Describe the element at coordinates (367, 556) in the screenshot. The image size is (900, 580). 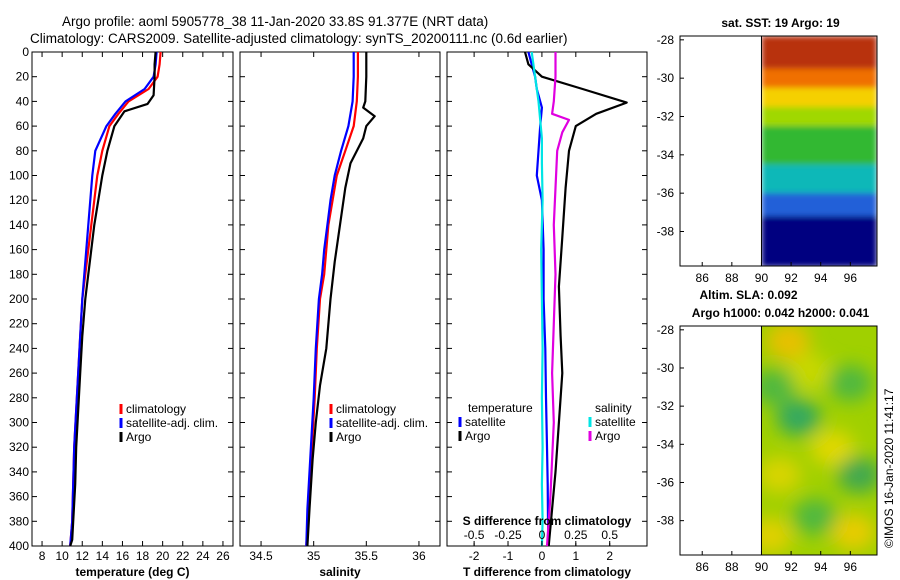
I see `salinity-xtick-label: 35.5` at that location.